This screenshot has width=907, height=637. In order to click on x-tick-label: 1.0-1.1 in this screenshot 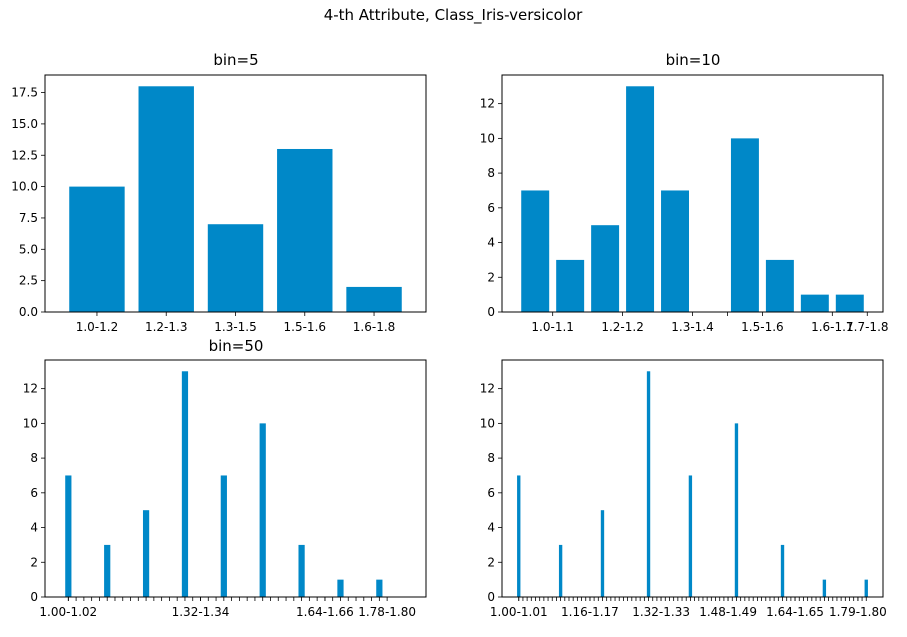, I will do `click(552, 327)`.